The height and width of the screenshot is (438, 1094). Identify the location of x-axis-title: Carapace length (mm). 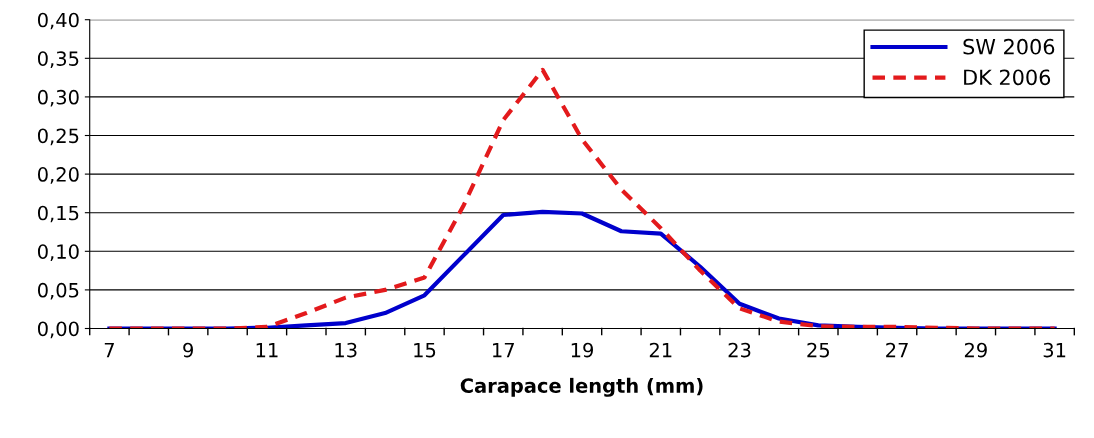
(581, 387).